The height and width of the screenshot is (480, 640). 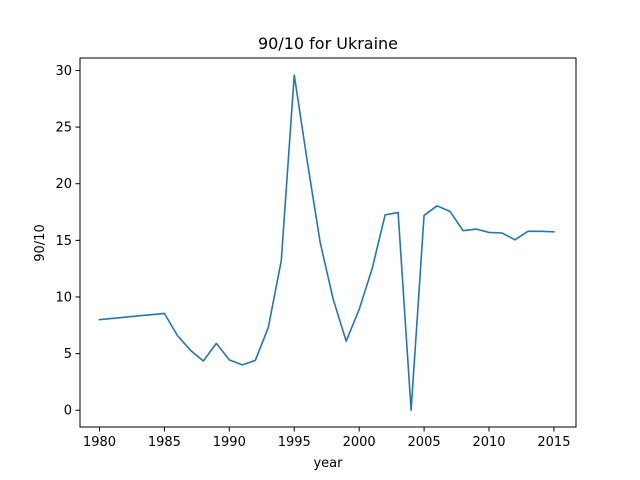 I want to click on x-tick-label: 1985, so click(x=164, y=442).